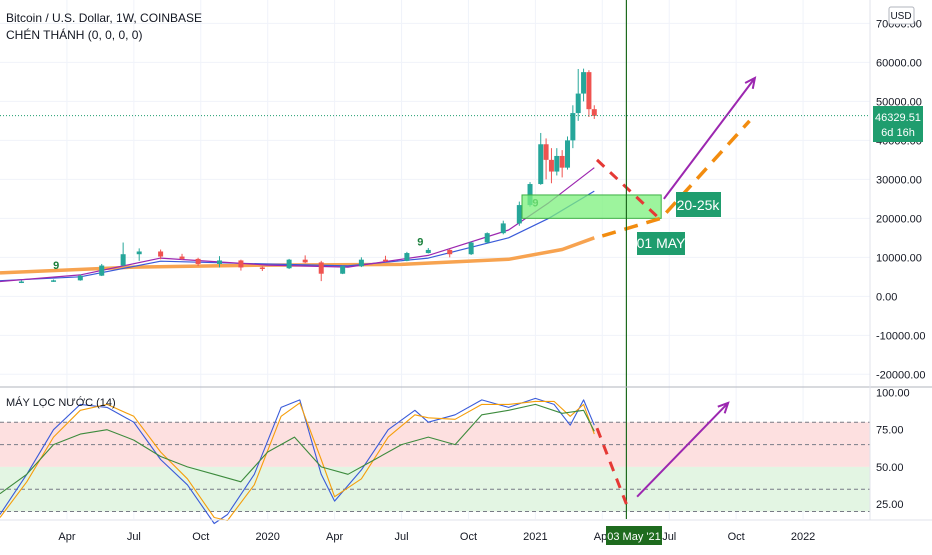 The image size is (932, 555). What do you see at coordinates (898, 118) in the screenshot?
I see `last-price-value: 46329.51` at bounding box center [898, 118].